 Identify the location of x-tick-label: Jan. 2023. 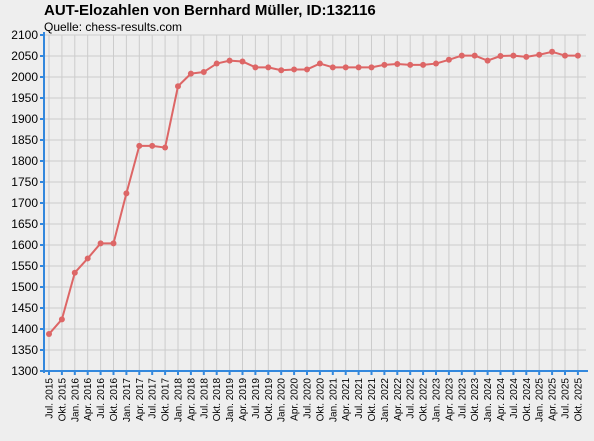
(437, 400).